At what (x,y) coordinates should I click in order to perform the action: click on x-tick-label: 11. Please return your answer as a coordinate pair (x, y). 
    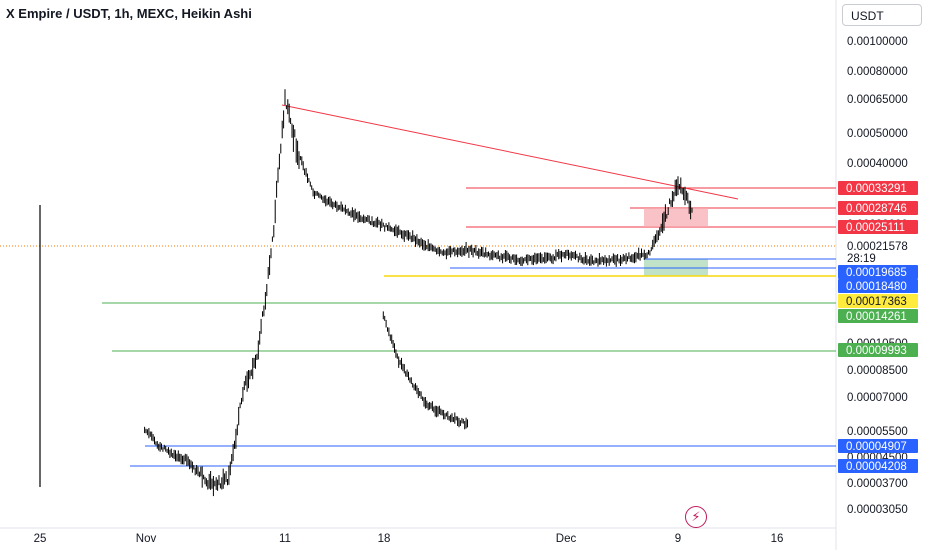
    Looking at the image, I should click on (285, 539).